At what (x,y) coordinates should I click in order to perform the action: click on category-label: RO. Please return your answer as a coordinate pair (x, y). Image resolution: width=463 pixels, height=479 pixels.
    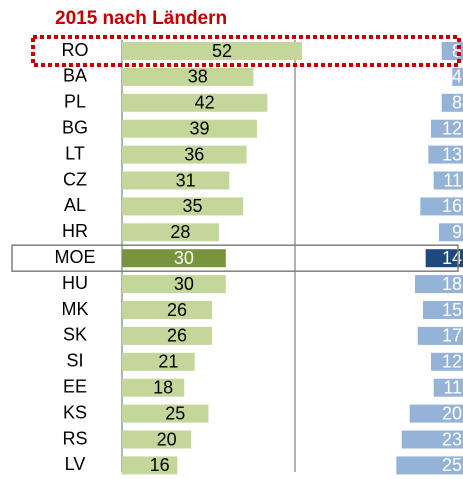
    Looking at the image, I should click on (75, 50).